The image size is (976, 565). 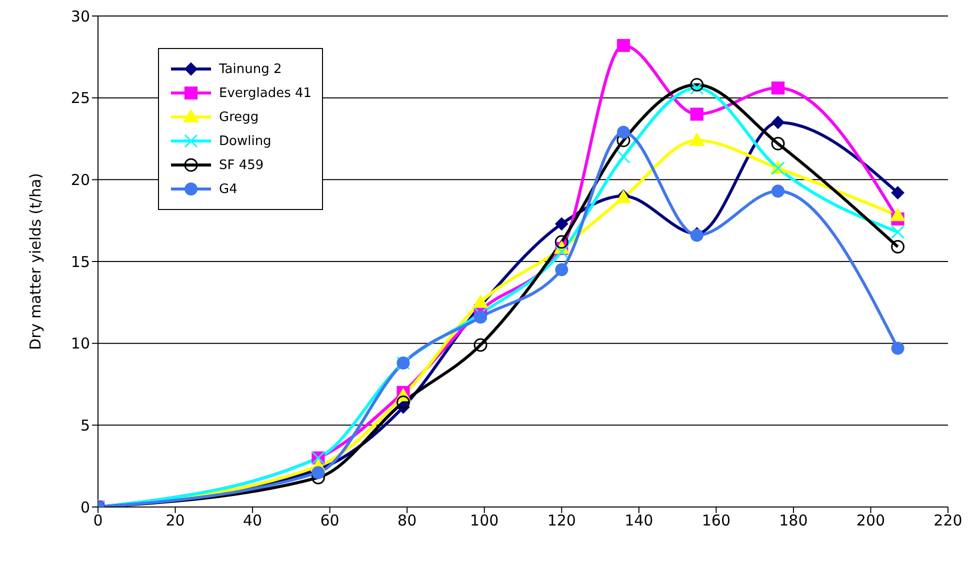 What do you see at coordinates (228, 189) in the screenshot?
I see `legend-label: G4` at bounding box center [228, 189].